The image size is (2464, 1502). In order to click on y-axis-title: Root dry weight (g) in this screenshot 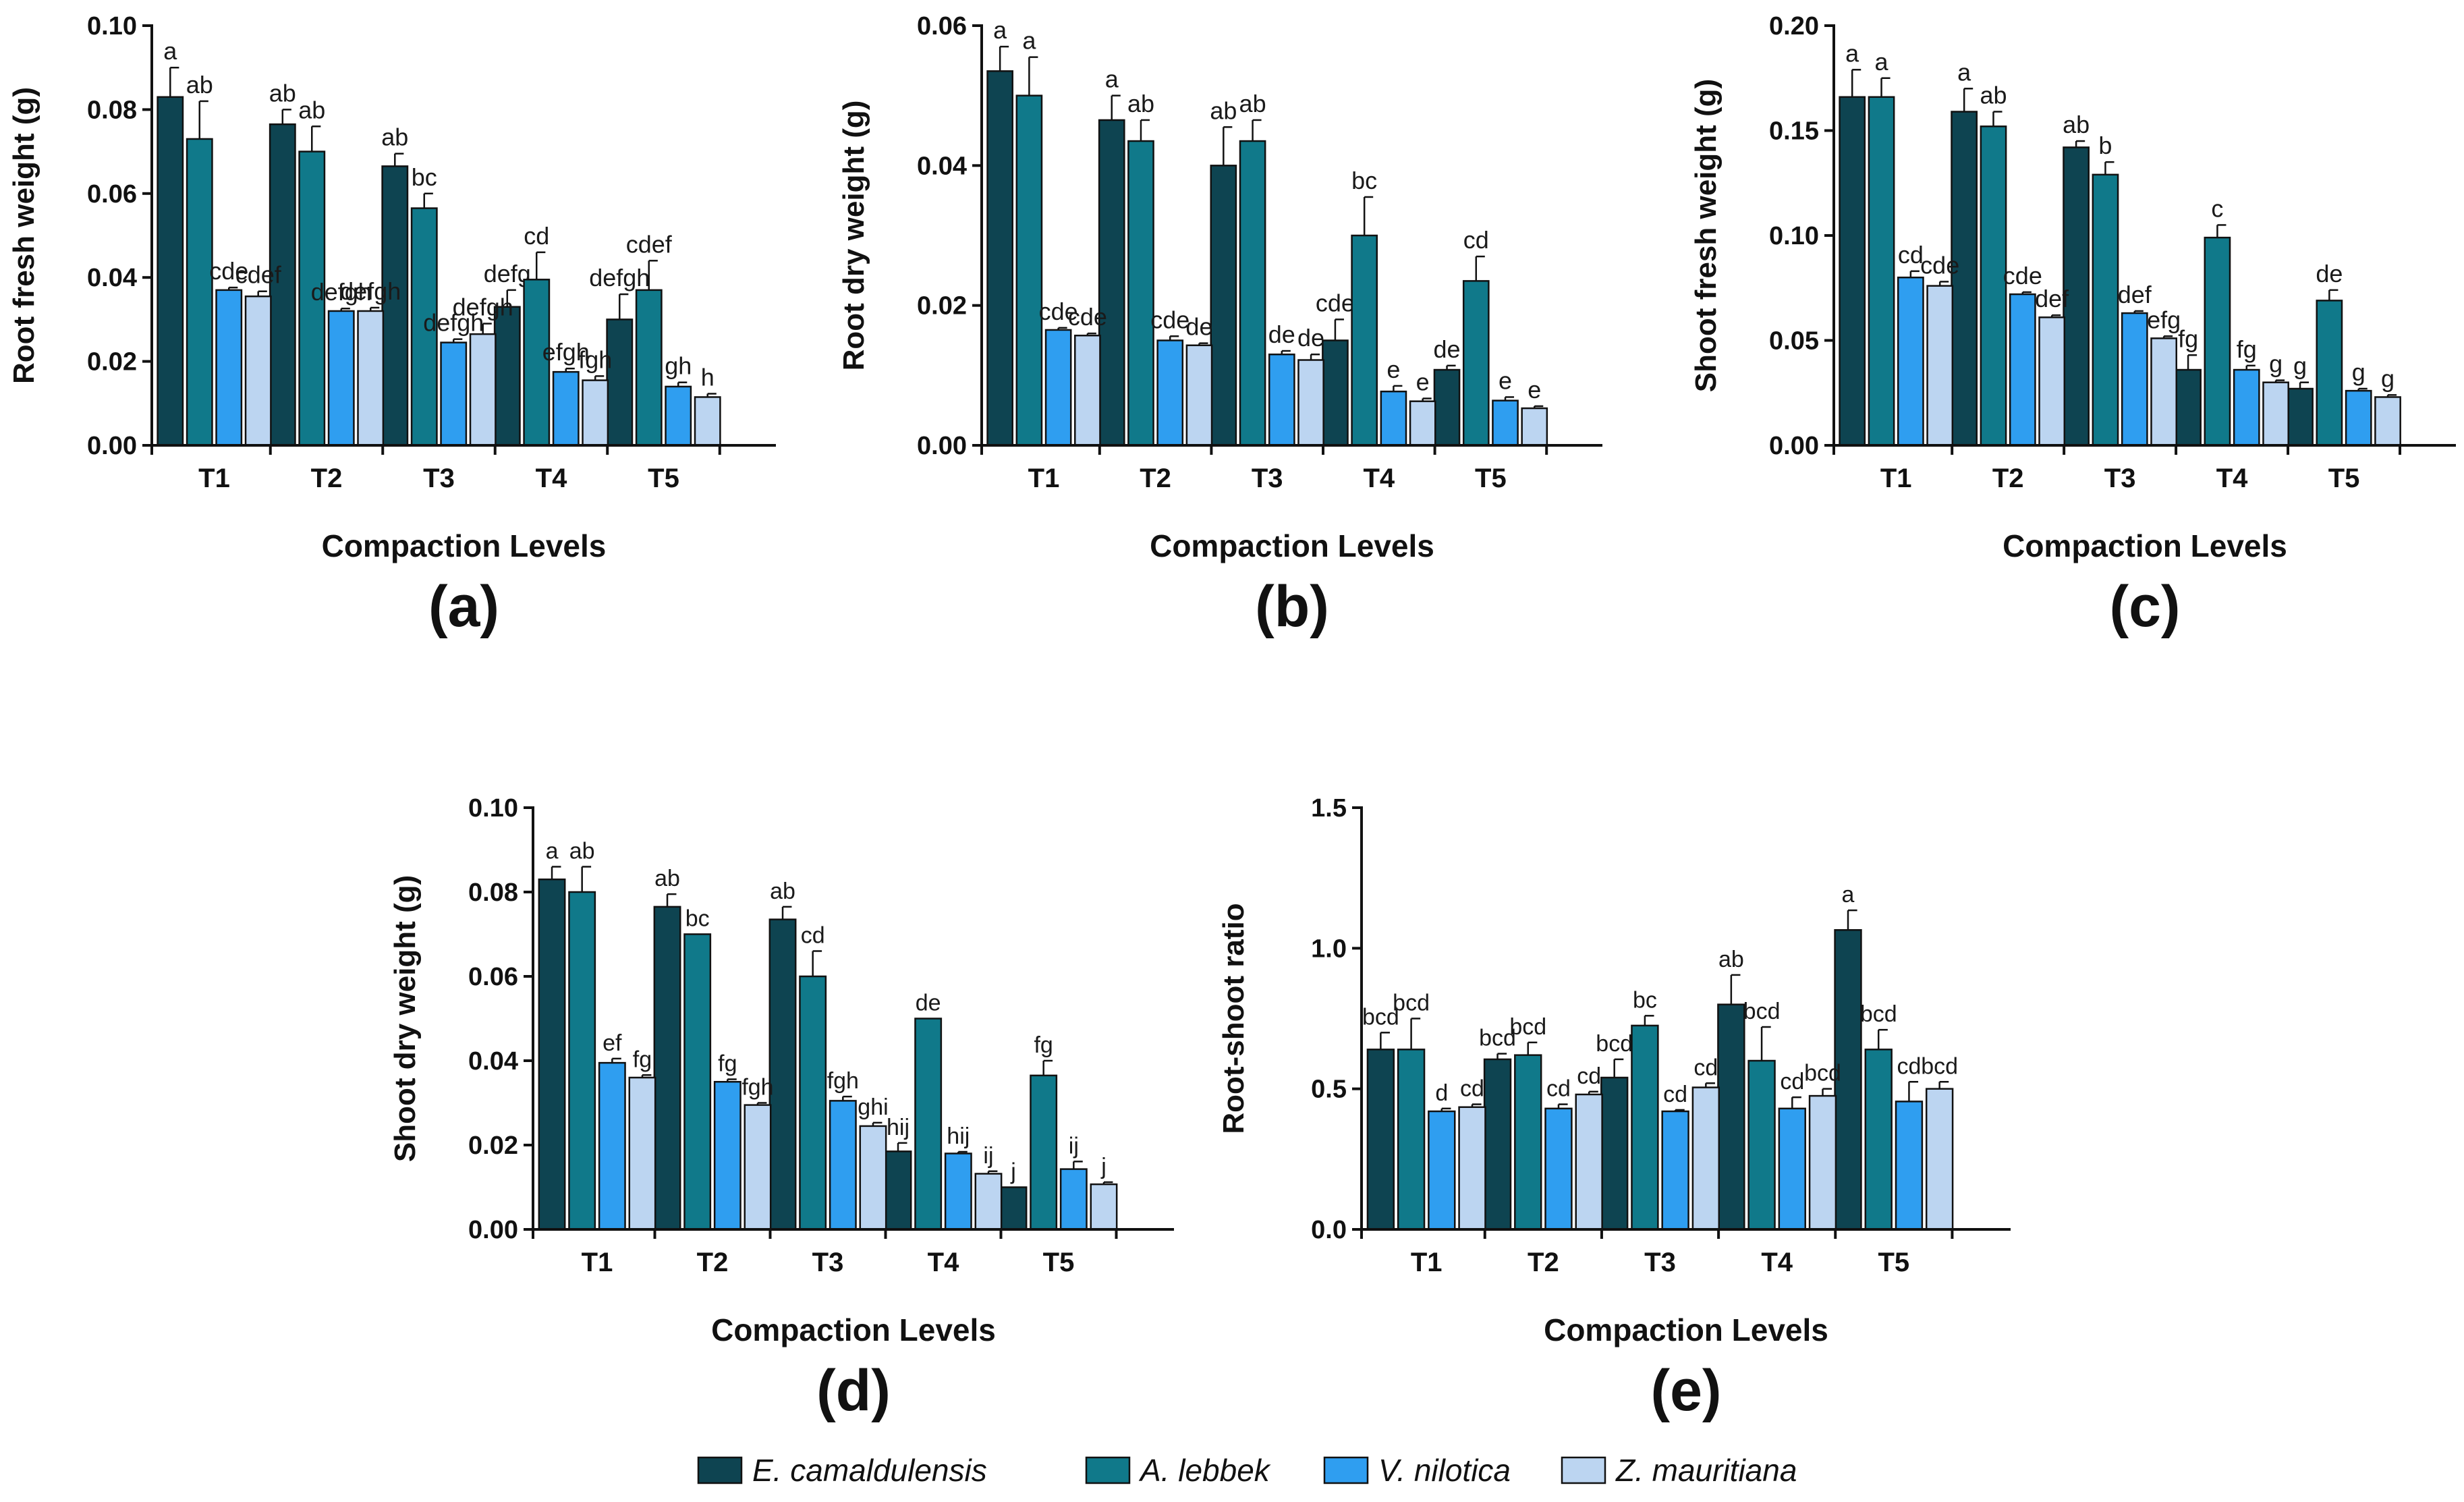, I will do `click(853, 236)`.